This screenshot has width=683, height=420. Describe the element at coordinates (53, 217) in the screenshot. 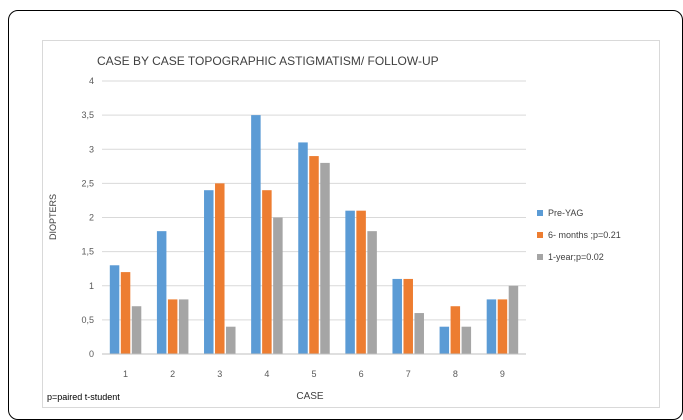

I see `y-axis-label: DIOPTERS` at that location.